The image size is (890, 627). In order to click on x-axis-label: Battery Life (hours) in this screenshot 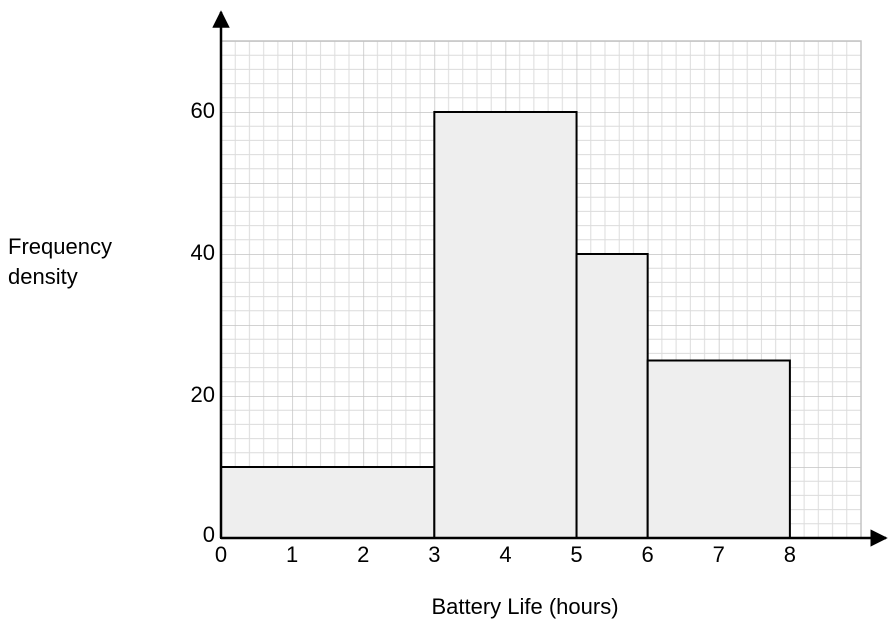, I will do `click(524, 606)`.